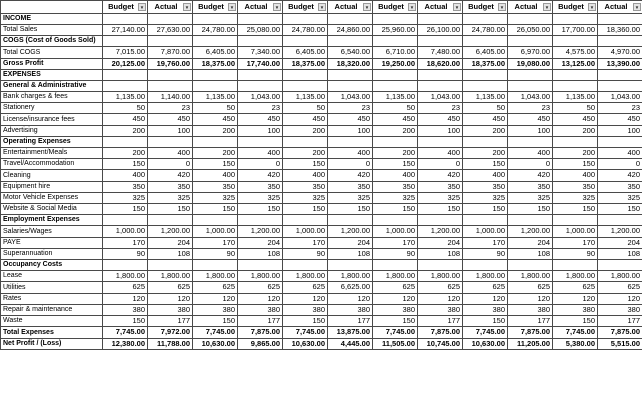  What do you see at coordinates (395, 30) in the screenshot?
I see `cell: 25,960.00` at bounding box center [395, 30].